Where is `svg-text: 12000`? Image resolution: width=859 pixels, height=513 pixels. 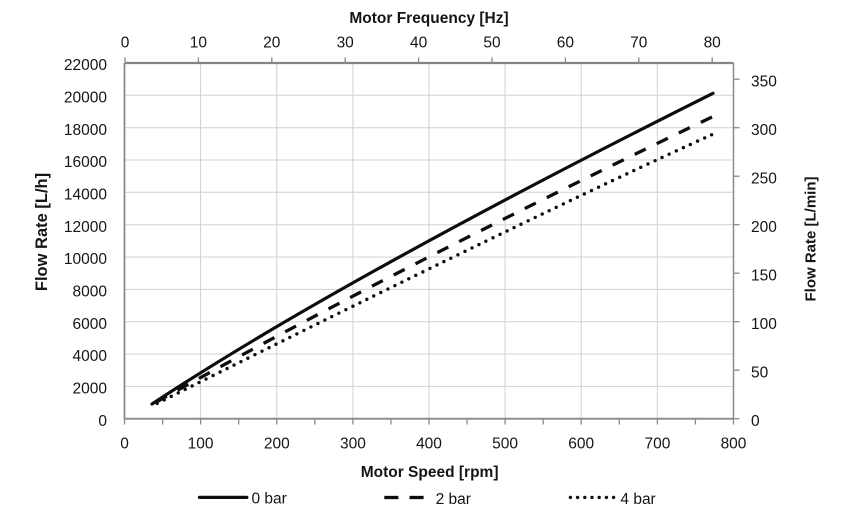
svg-text: 12000 is located at coordinates (85, 227).